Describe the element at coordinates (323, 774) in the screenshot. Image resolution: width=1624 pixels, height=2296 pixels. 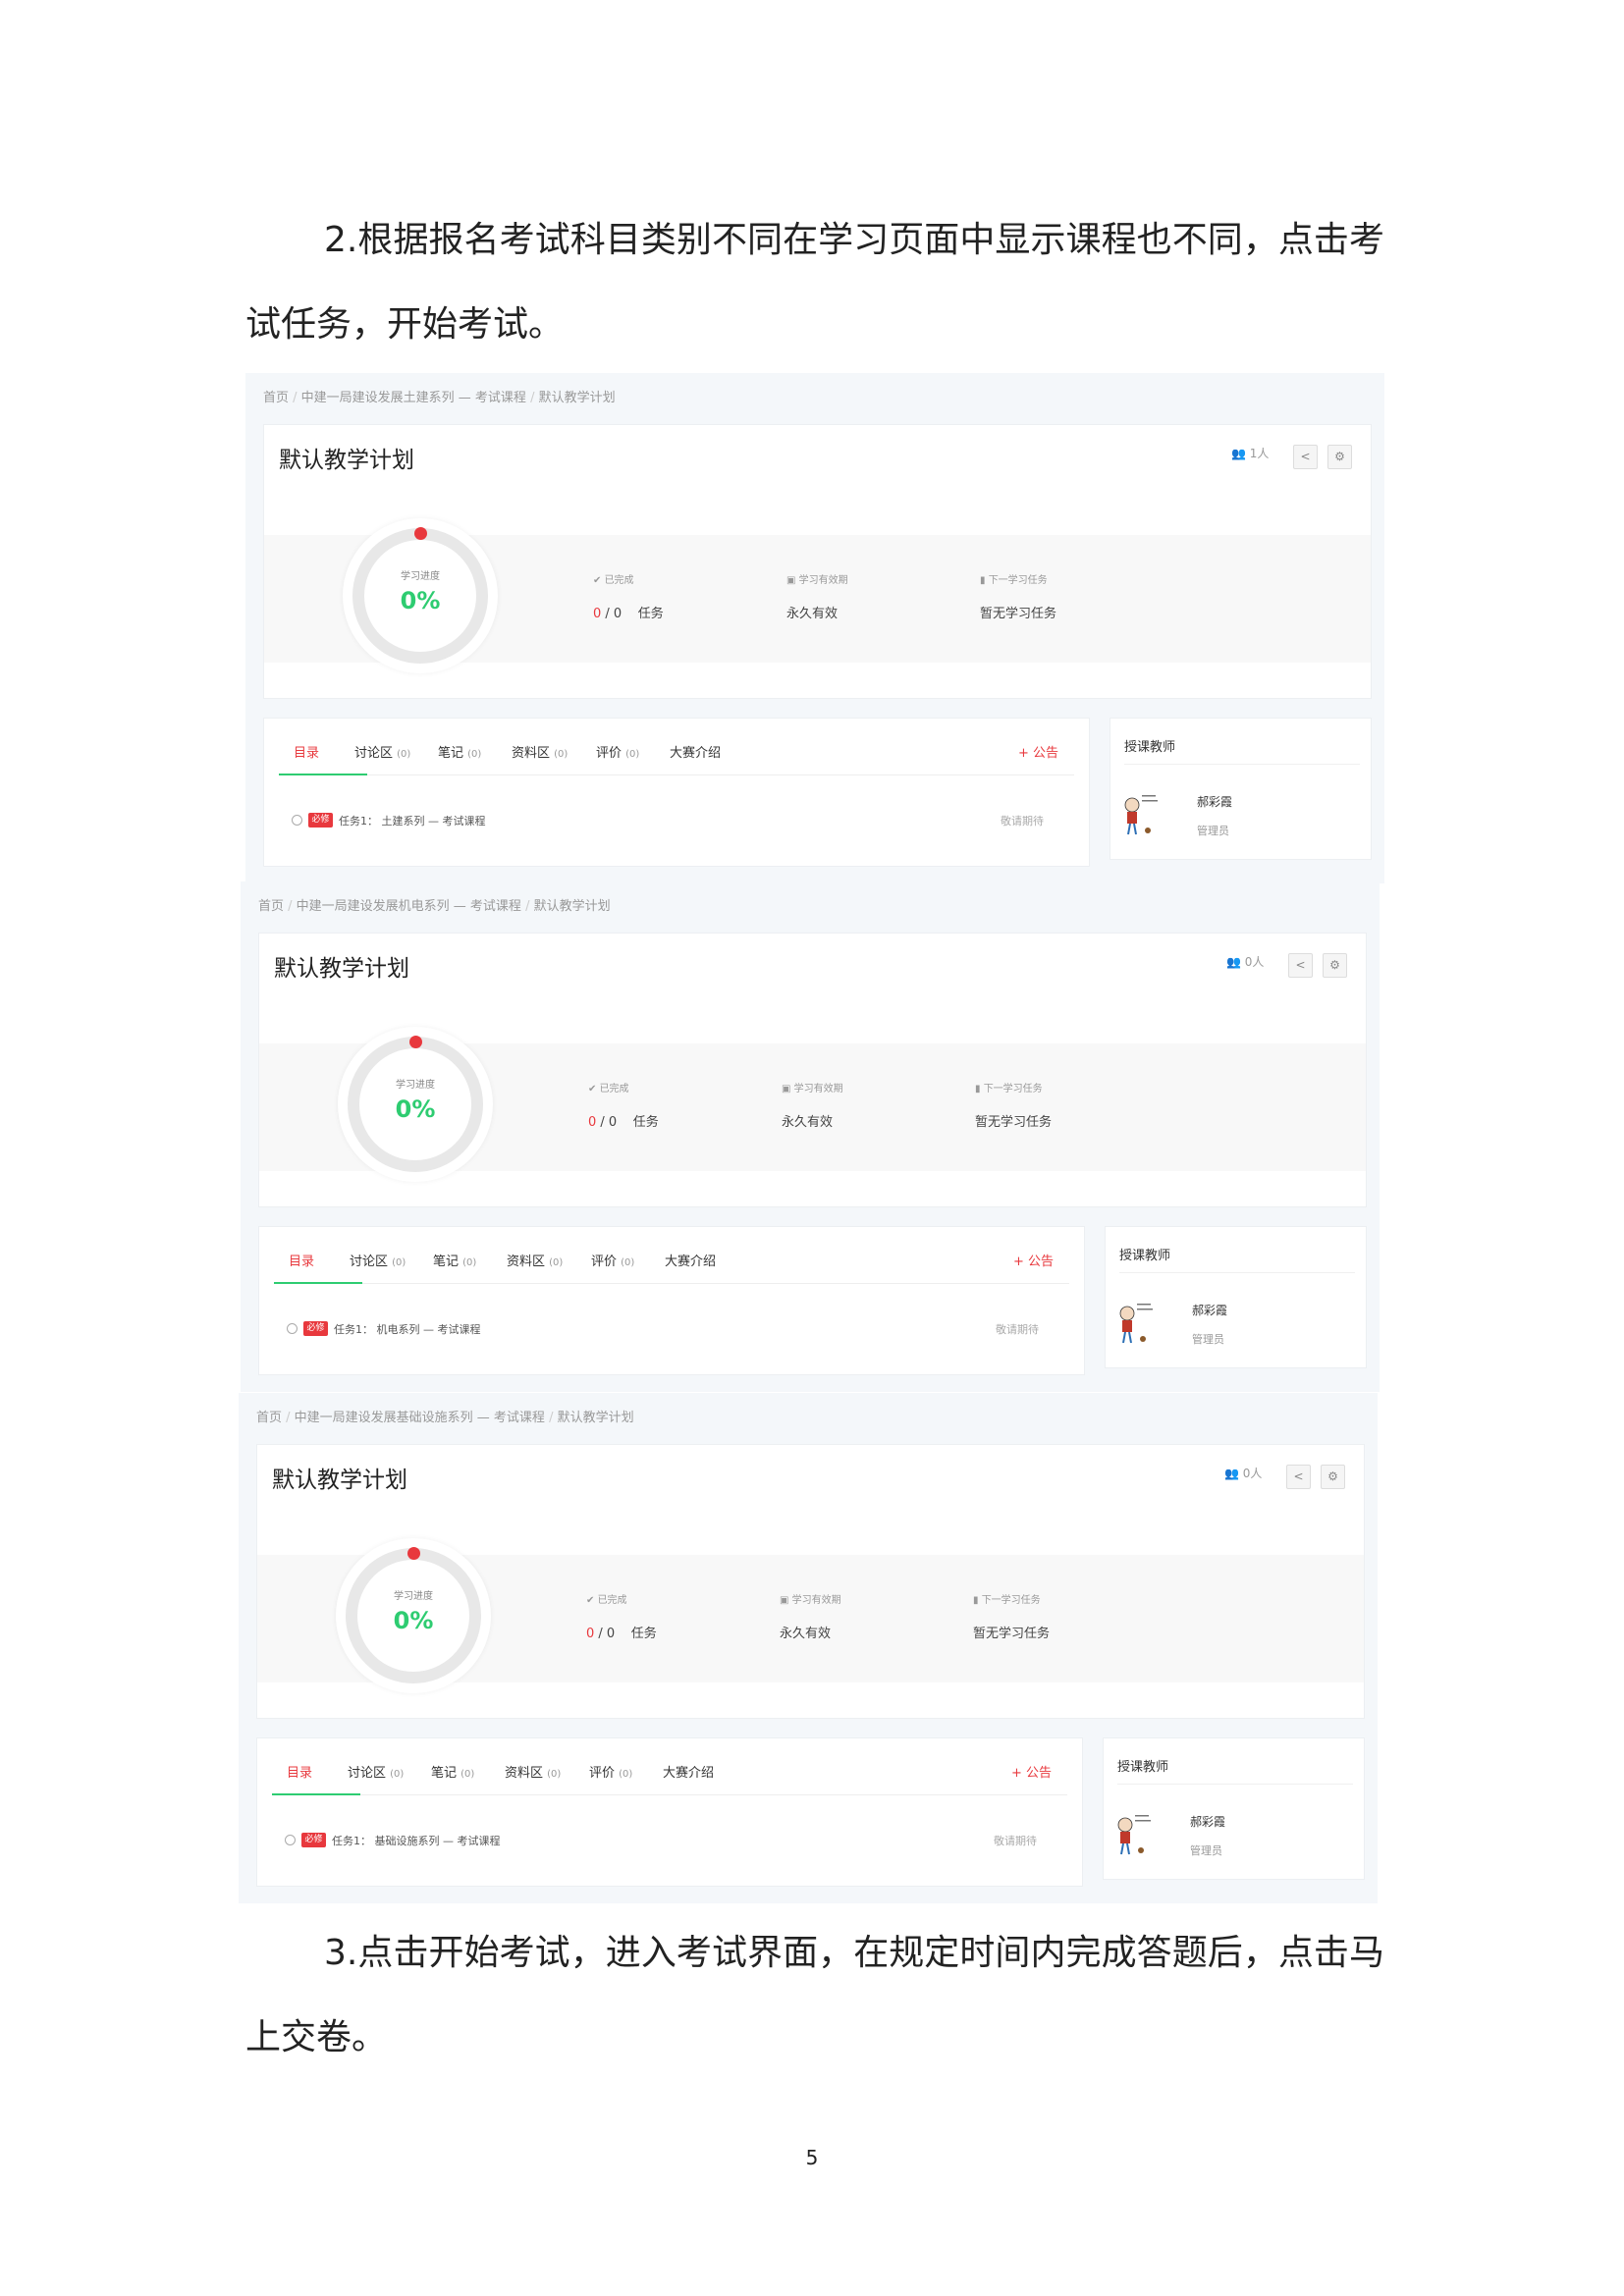
I see `active-tab-underline` at that location.